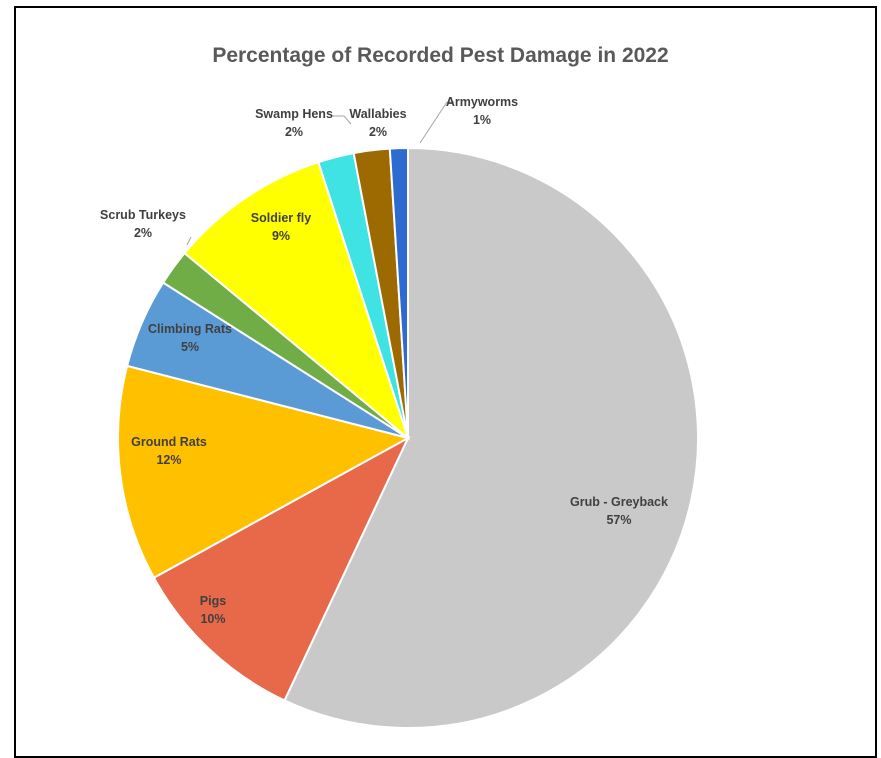 This screenshot has width=881, height=758. What do you see at coordinates (377, 114) in the screenshot?
I see `slice-label-wallabies: Wallabies` at bounding box center [377, 114].